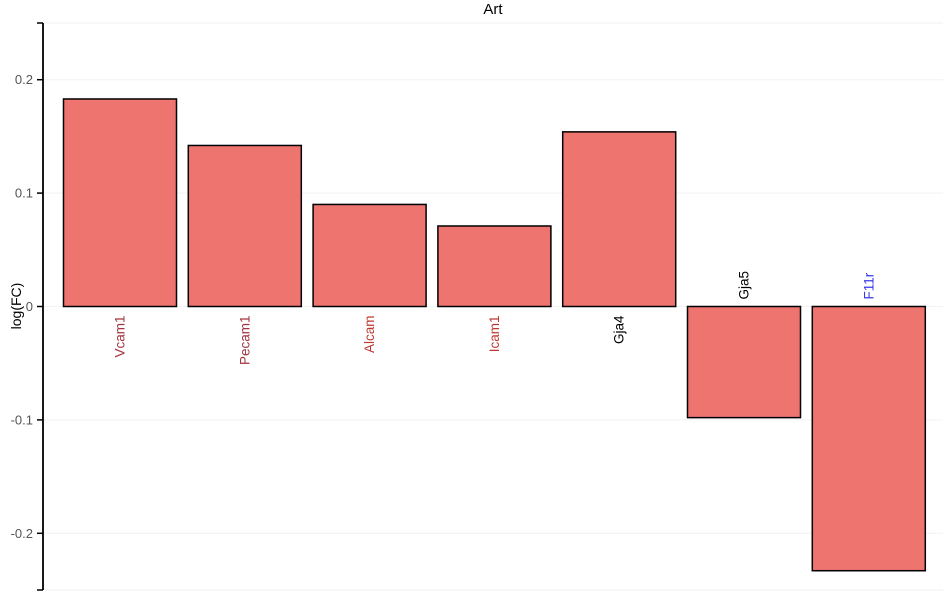 The image size is (951, 600). I want to click on bar-label: Vcam1, so click(120, 337).